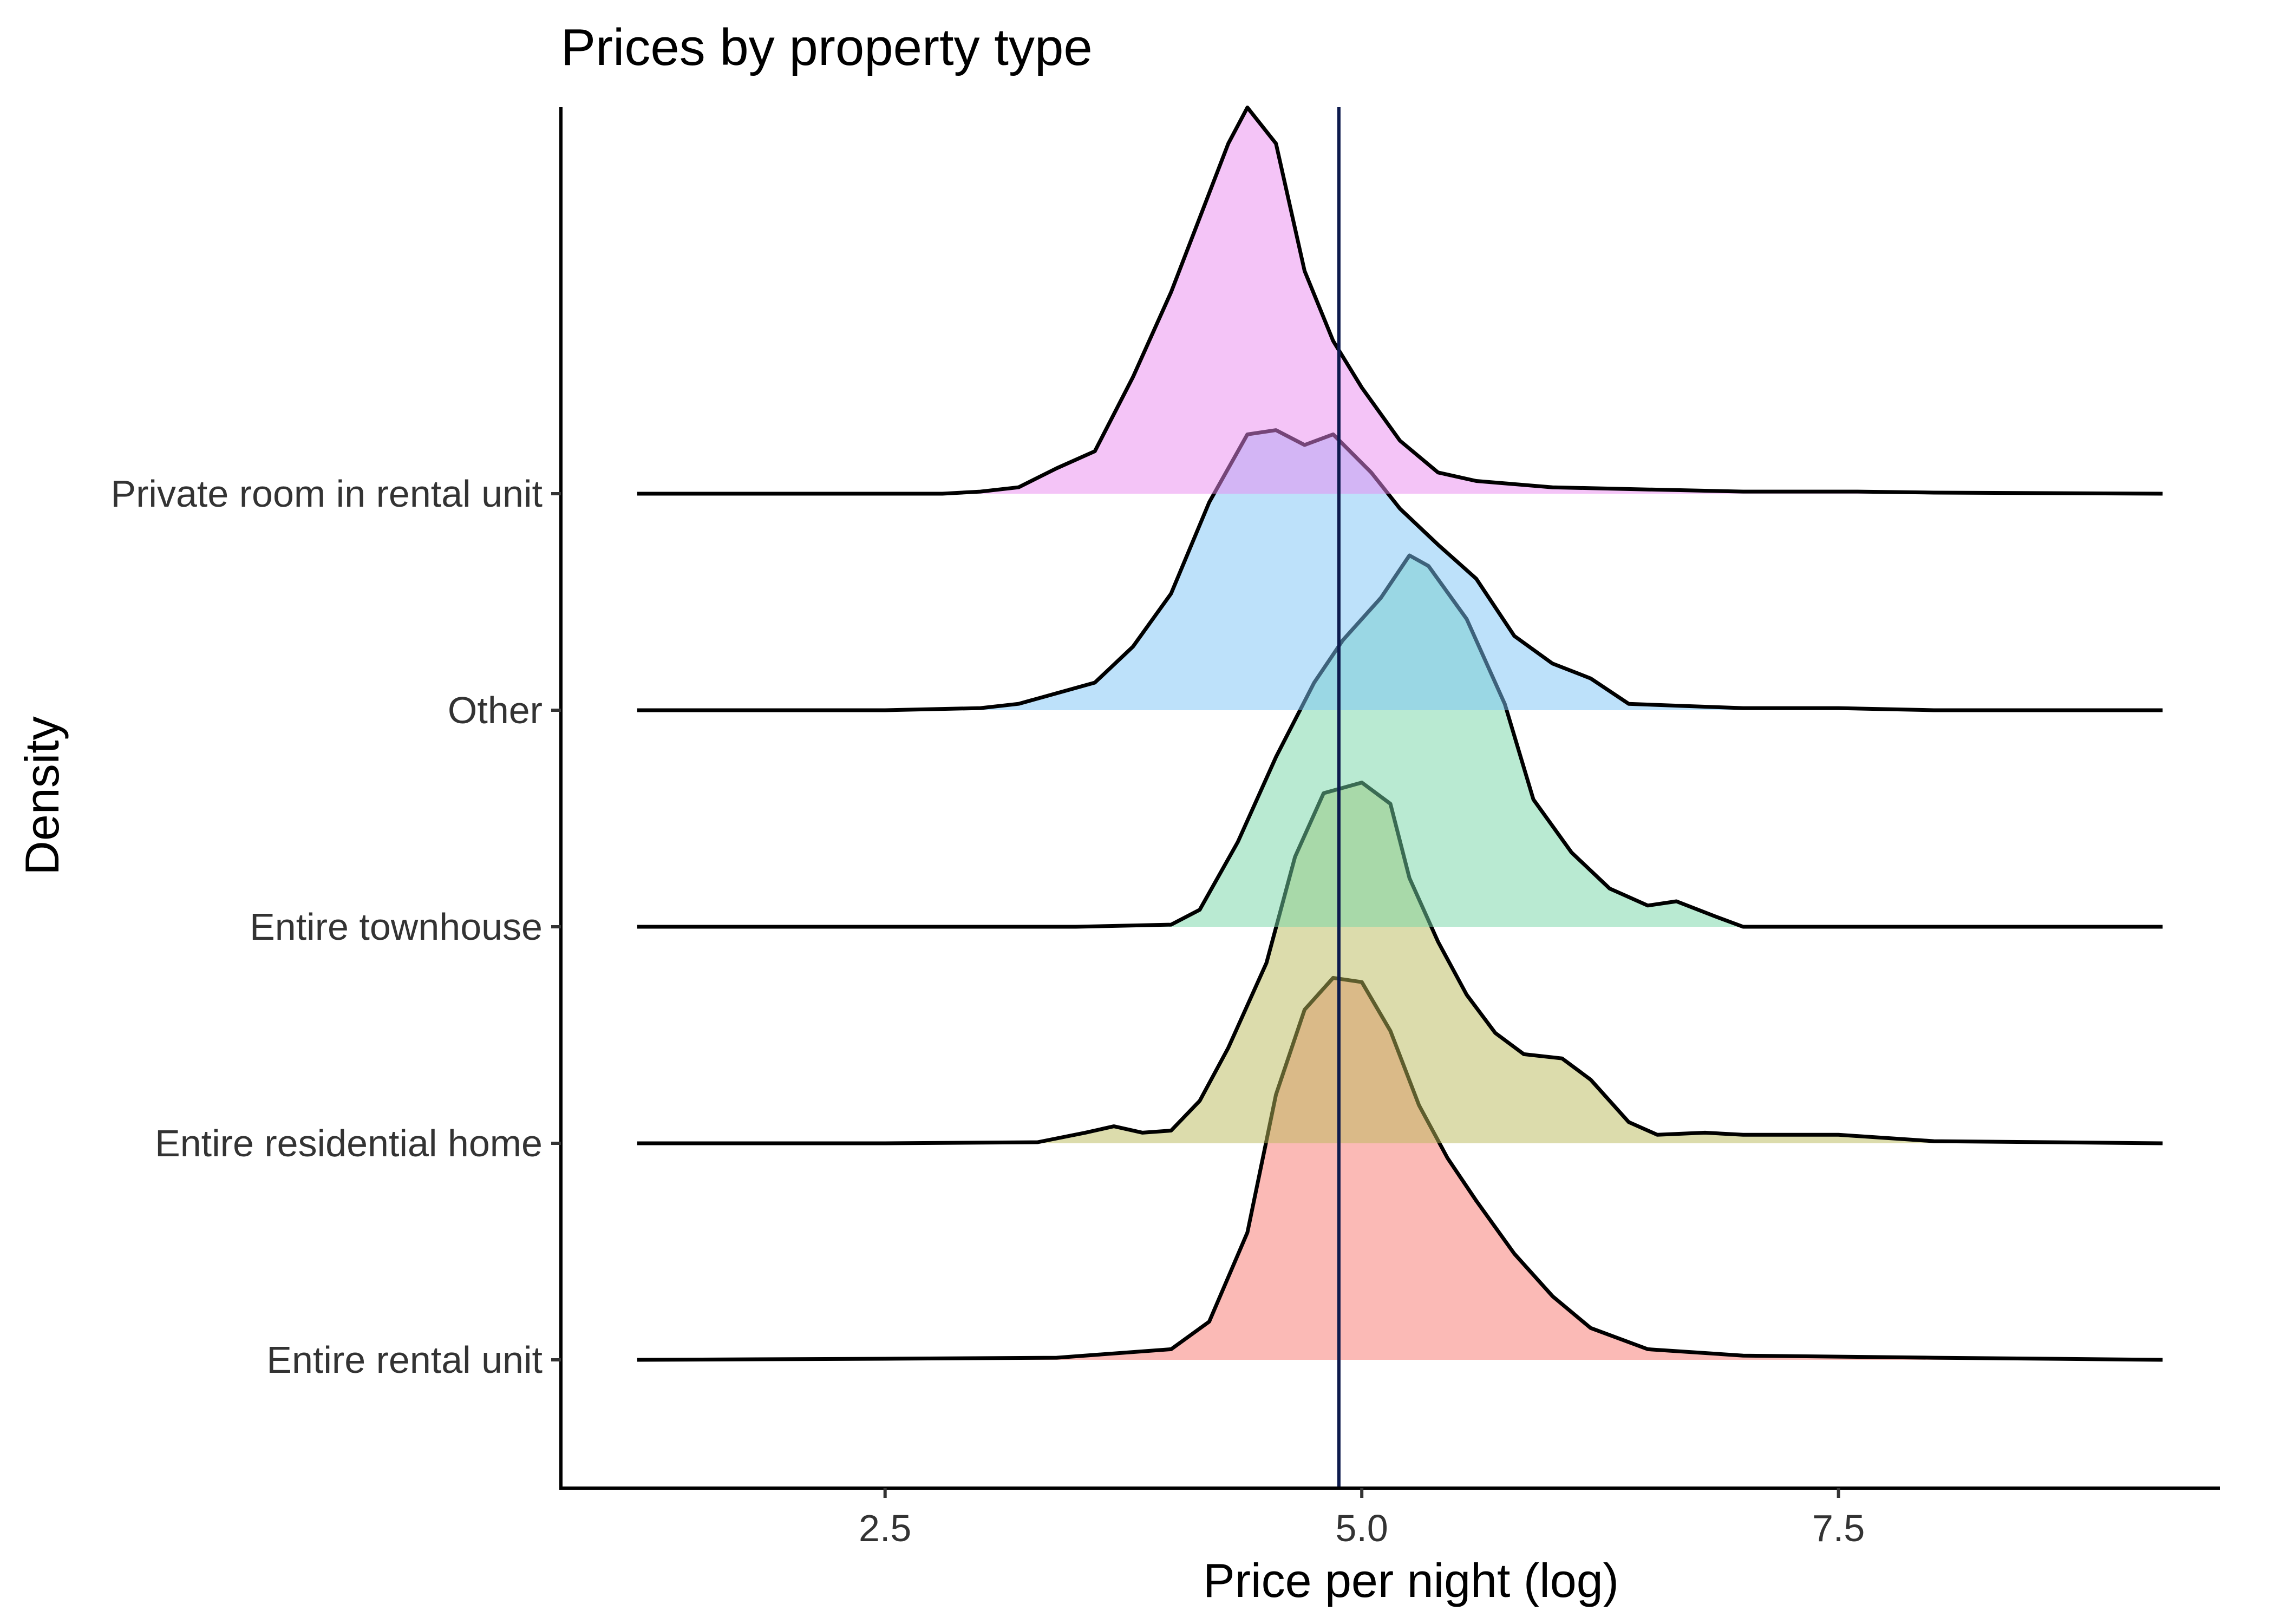 The image size is (2274, 1624). I want to click on y-tick-label: Entire rental unit, so click(405, 1360).